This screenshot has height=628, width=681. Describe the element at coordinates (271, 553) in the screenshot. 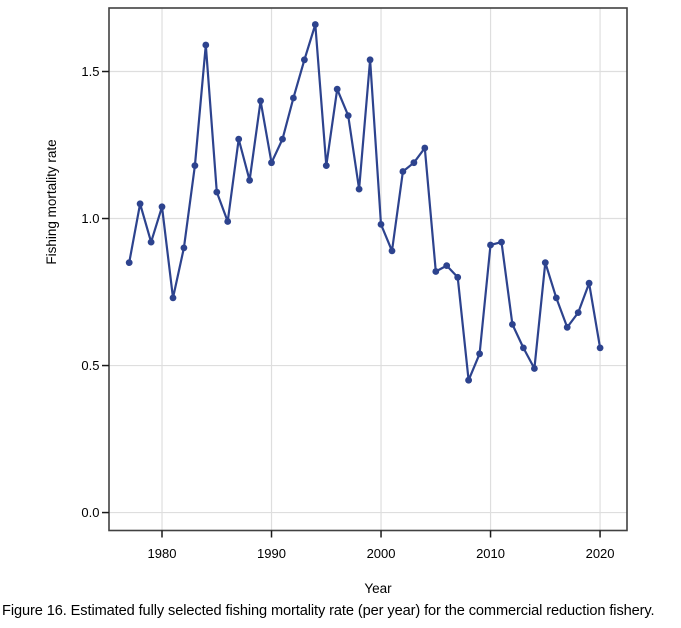

I see `x-tick-label: 1990` at that location.